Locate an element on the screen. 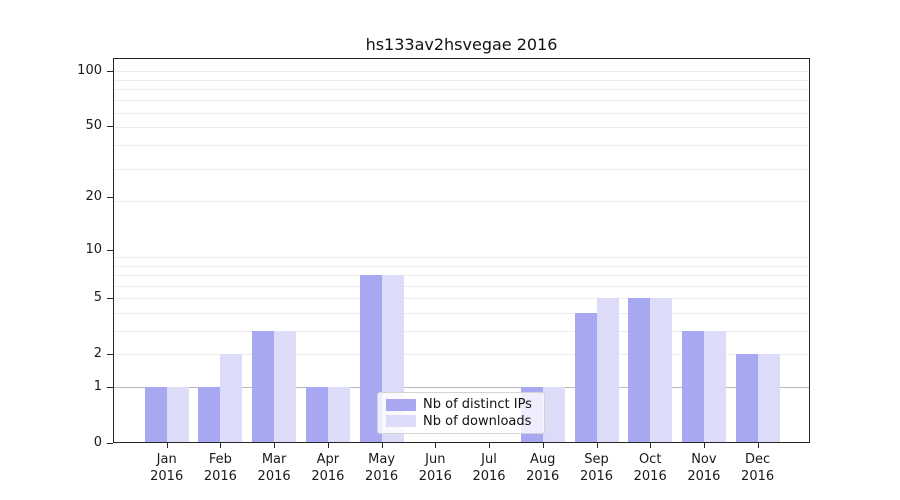  bar-downloads-jan is located at coordinates (177, 414).